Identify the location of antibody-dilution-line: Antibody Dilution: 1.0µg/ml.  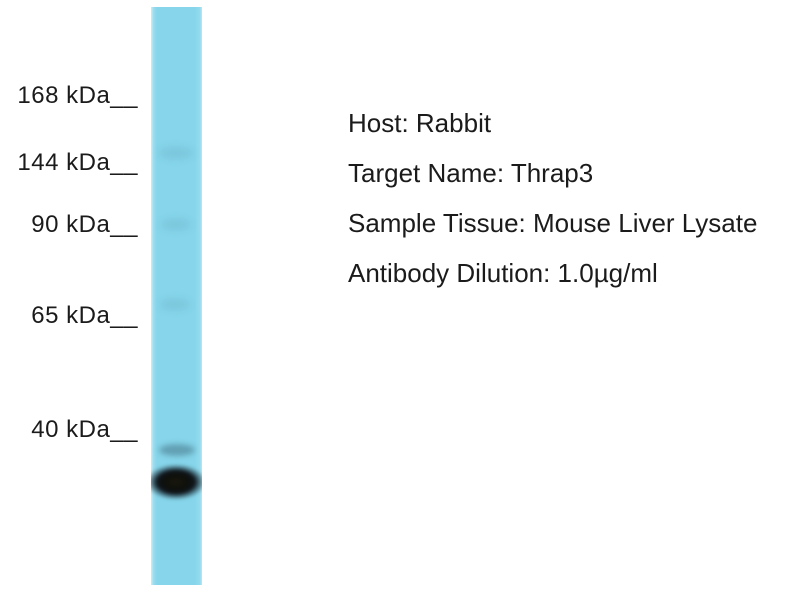
(503, 273).